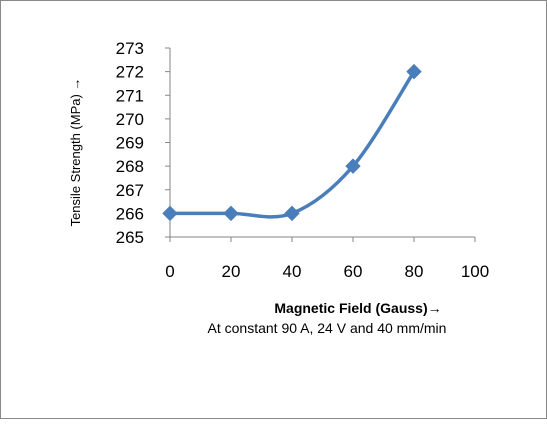 Image resolution: width=547 pixels, height=424 pixels. I want to click on y-tick-label: 271, so click(130, 95).